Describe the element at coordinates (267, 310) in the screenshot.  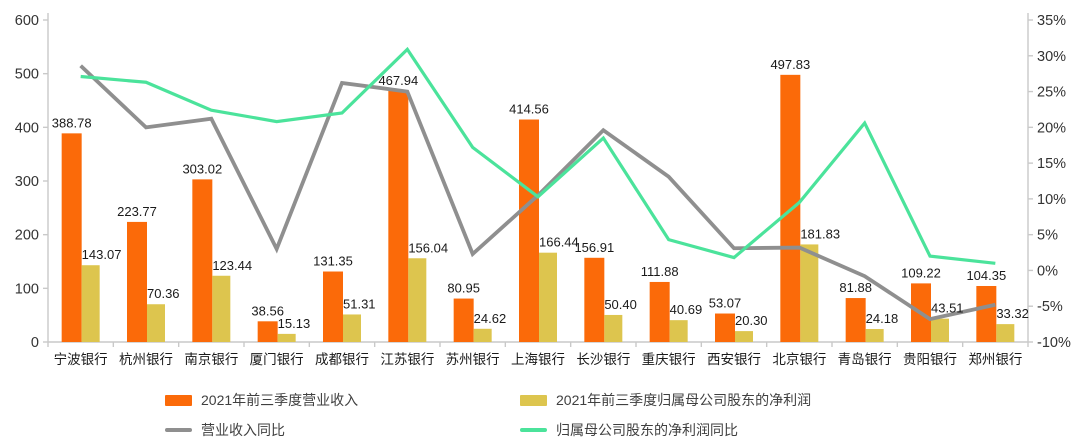
I see `bar-value-label-revenue: 38.56` at that location.